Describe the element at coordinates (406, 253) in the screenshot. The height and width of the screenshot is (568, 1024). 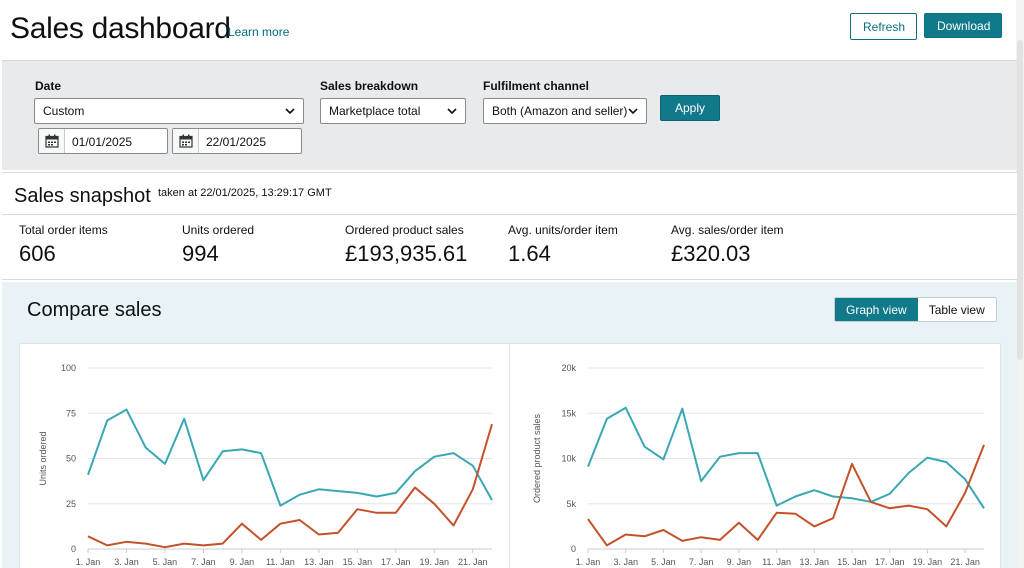
I see `metric-value: £193,935.61` at that location.